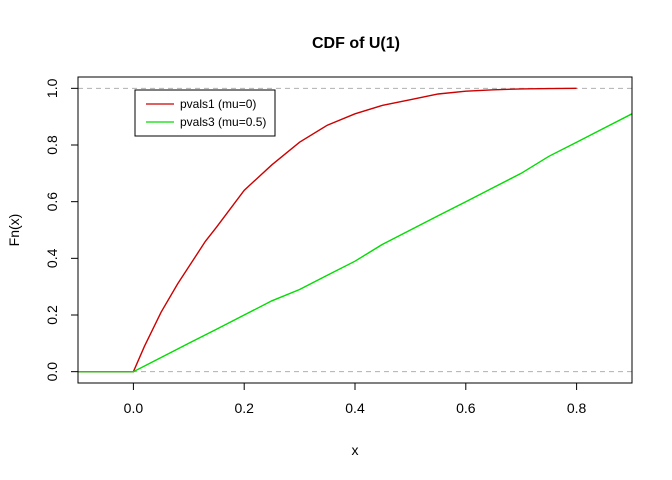  Describe the element at coordinates (52, 202) in the screenshot. I see `y-tick-label: 0.6` at that location.